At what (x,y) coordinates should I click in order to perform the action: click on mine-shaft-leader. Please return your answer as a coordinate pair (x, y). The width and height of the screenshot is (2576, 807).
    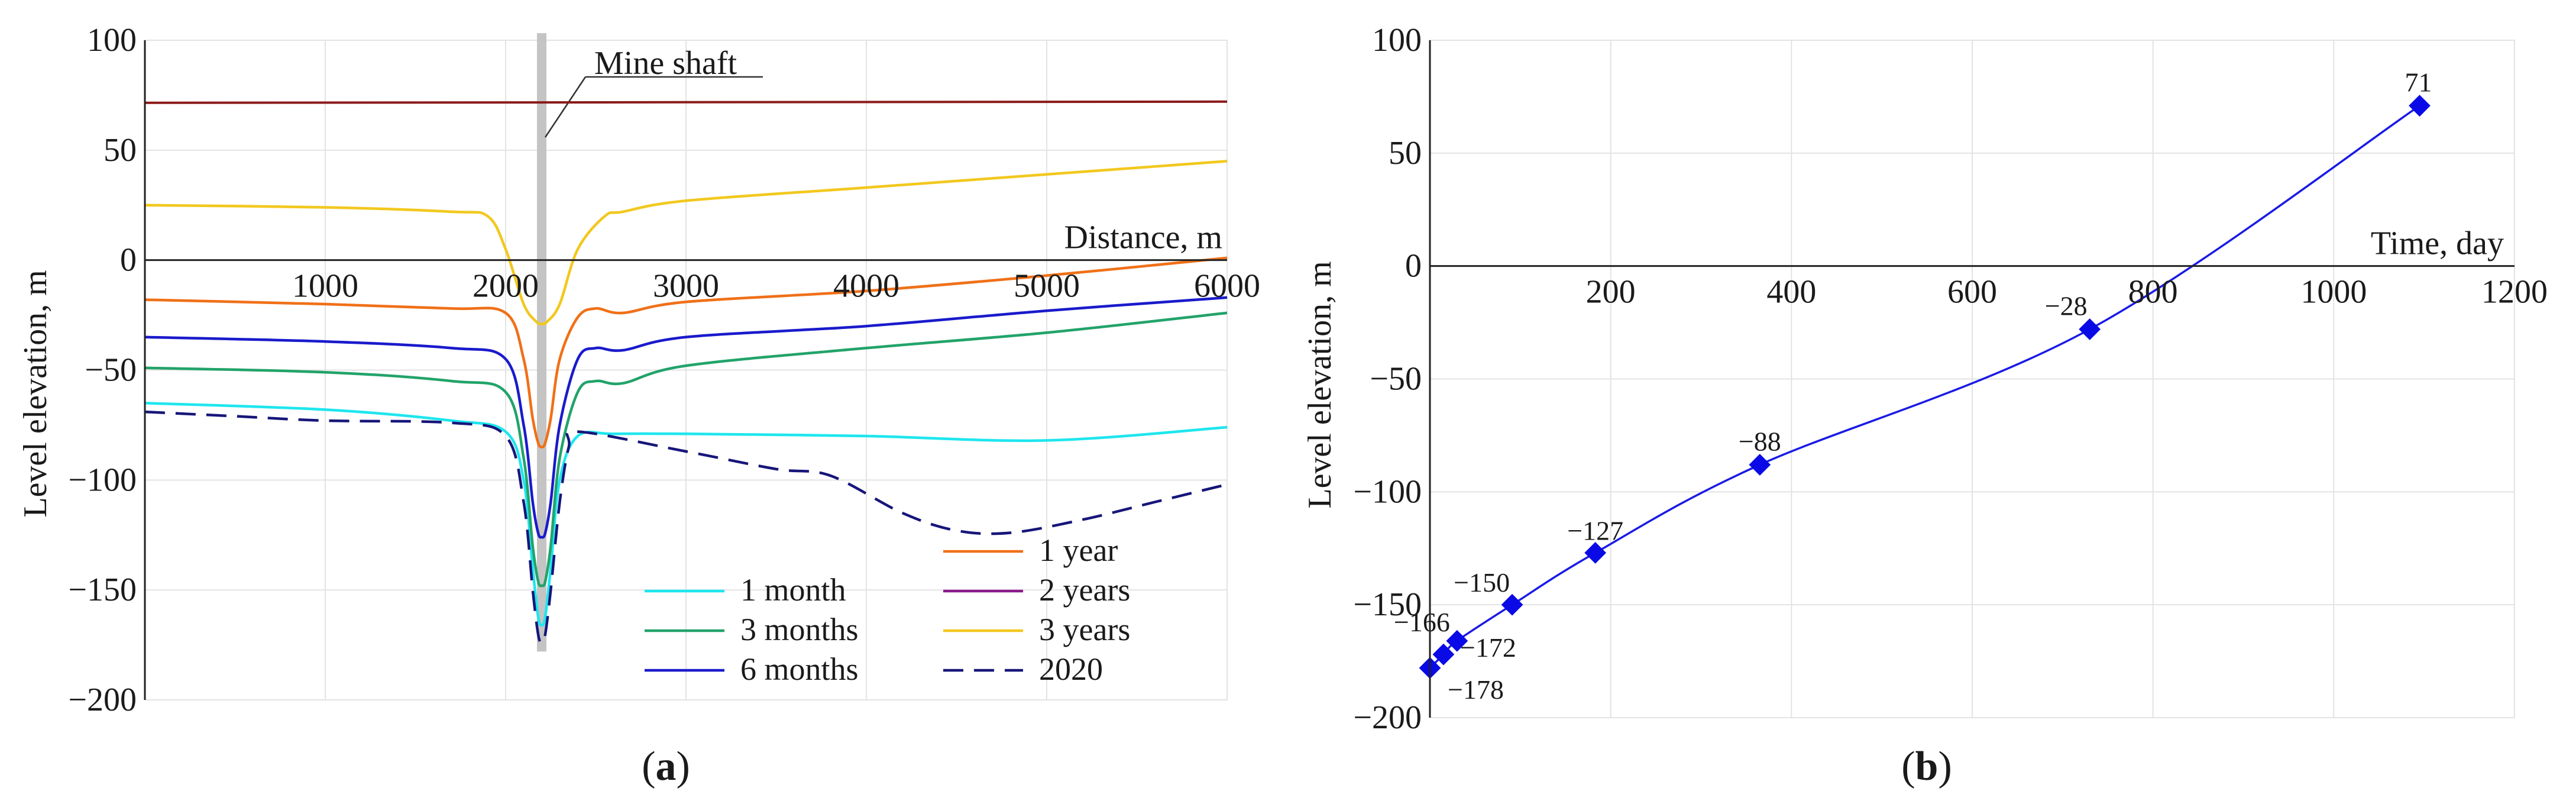
    Looking at the image, I should click on (565, 107).